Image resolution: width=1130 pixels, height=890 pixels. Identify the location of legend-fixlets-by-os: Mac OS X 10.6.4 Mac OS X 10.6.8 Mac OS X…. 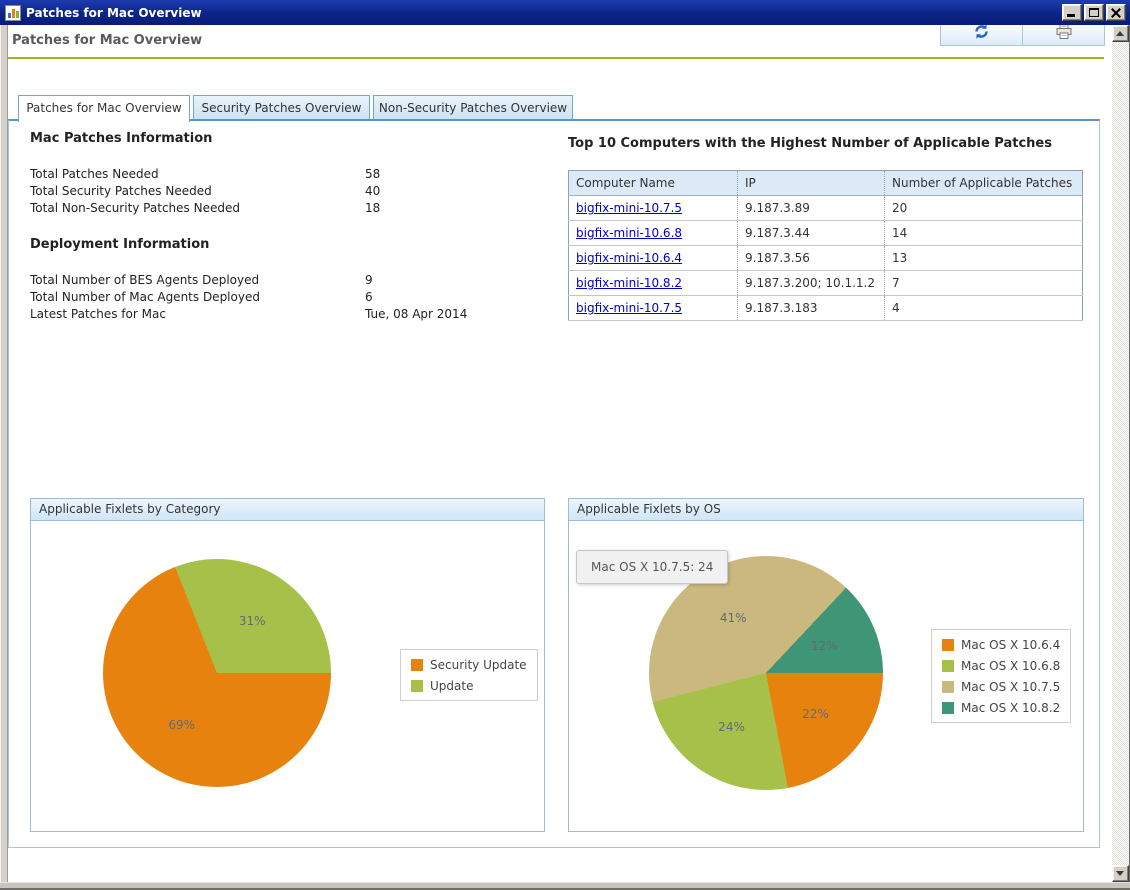
(1001, 676).